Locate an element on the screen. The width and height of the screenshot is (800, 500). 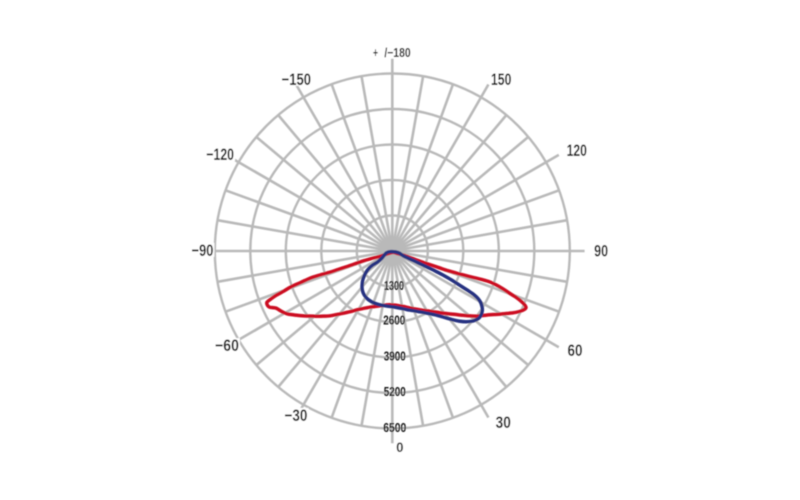
svg-text: 60 is located at coordinates (575, 350).